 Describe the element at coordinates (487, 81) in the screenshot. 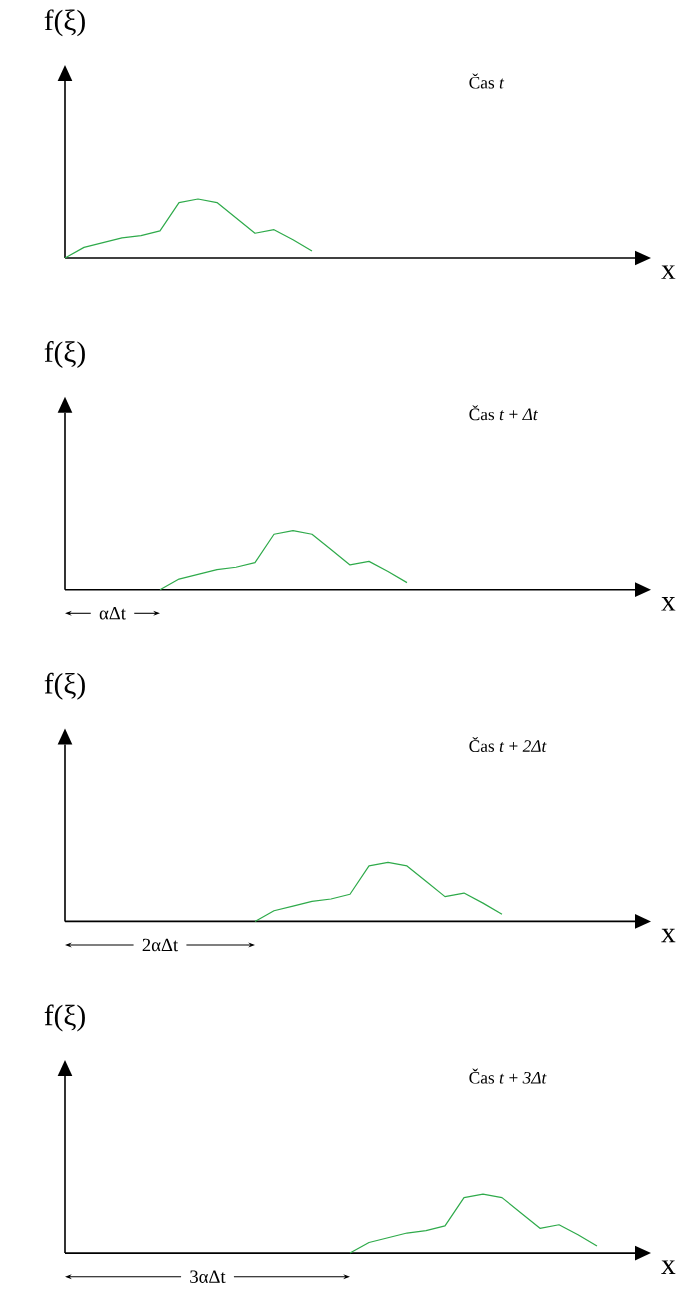

I see `text: Čas t` at that location.